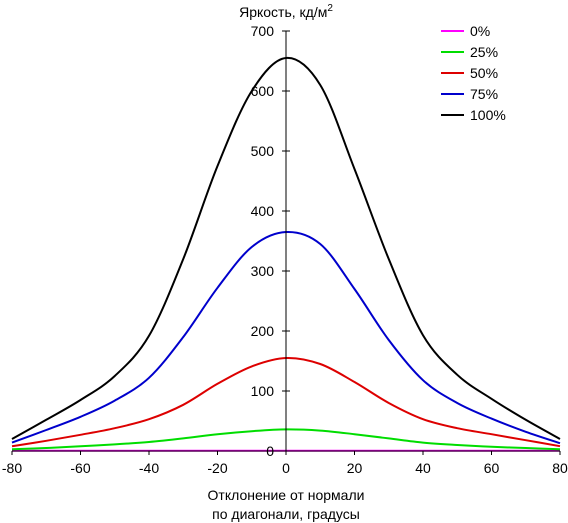  I want to click on legend: 0% 25% 50% 75% 100%, so click(473, 73).